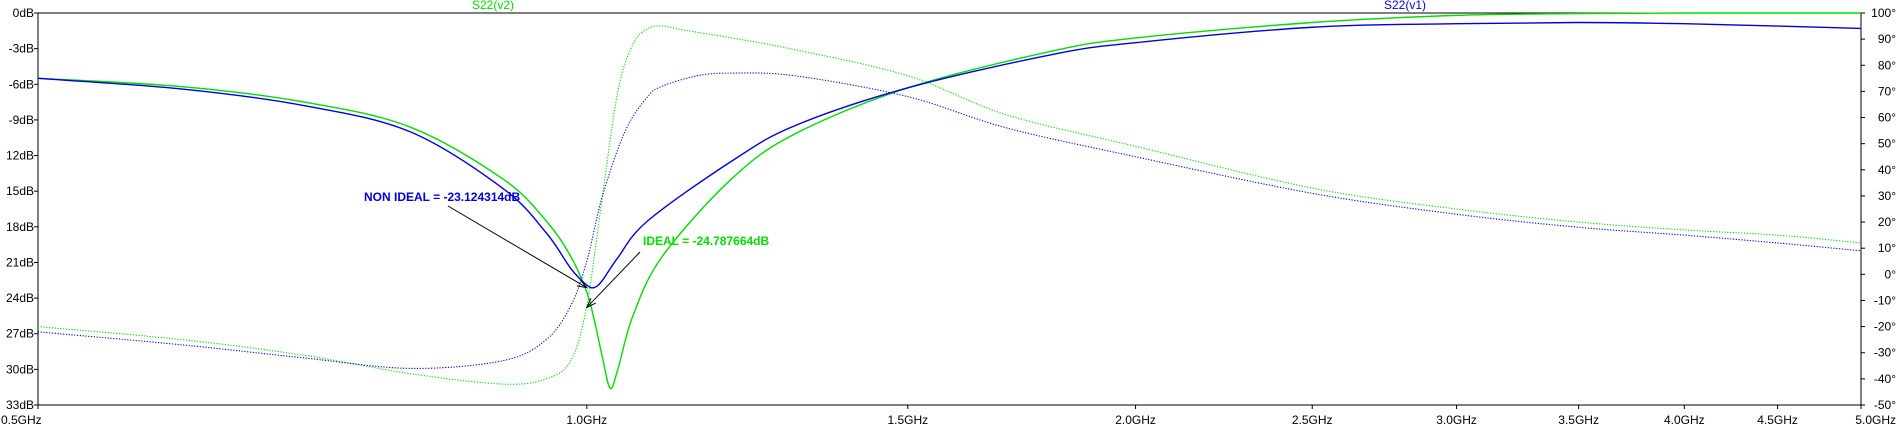 The width and height of the screenshot is (1898, 427). What do you see at coordinates (442, 197) in the screenshot?
I see `non-ideal-annotation-label: NON IDEAL = -23.124314dB` at bounding box center [442, 197].